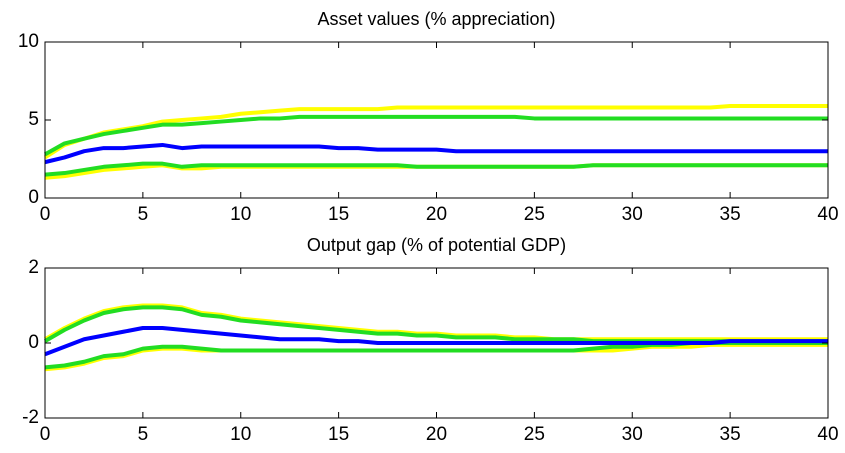 The width and height of the screenshot is (845, 453). What do you see at coordinates (33, 119) in the screenshot?
I see `y-tick-label: 5` at bounding box center [33, 119].